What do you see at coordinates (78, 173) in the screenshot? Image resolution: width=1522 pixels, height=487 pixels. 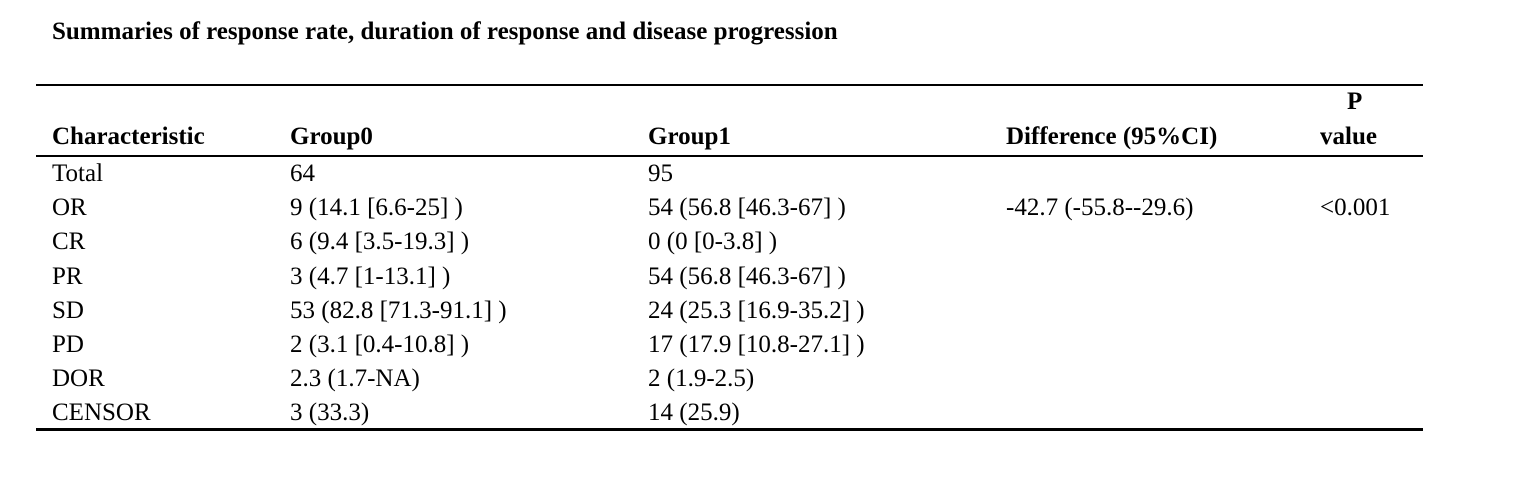 I see `cell-characteristic: Total` at bounding box center [78, 173].